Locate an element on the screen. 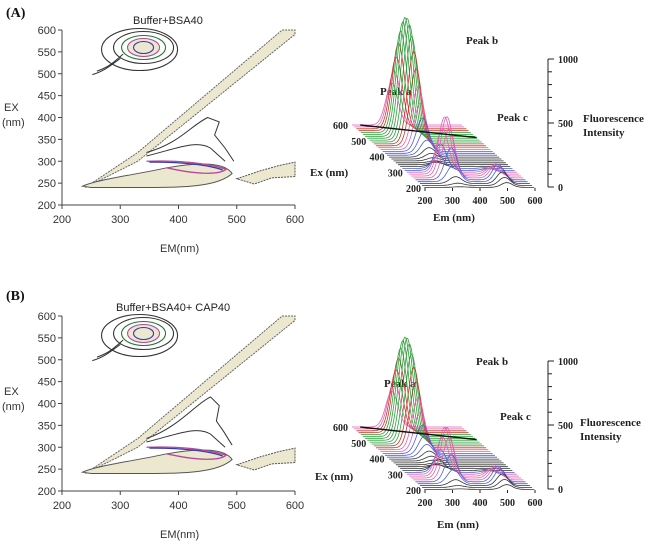 This screenshot has width=661, height=551. ex-tick-label: 600 is located at coordinates (340, 428).